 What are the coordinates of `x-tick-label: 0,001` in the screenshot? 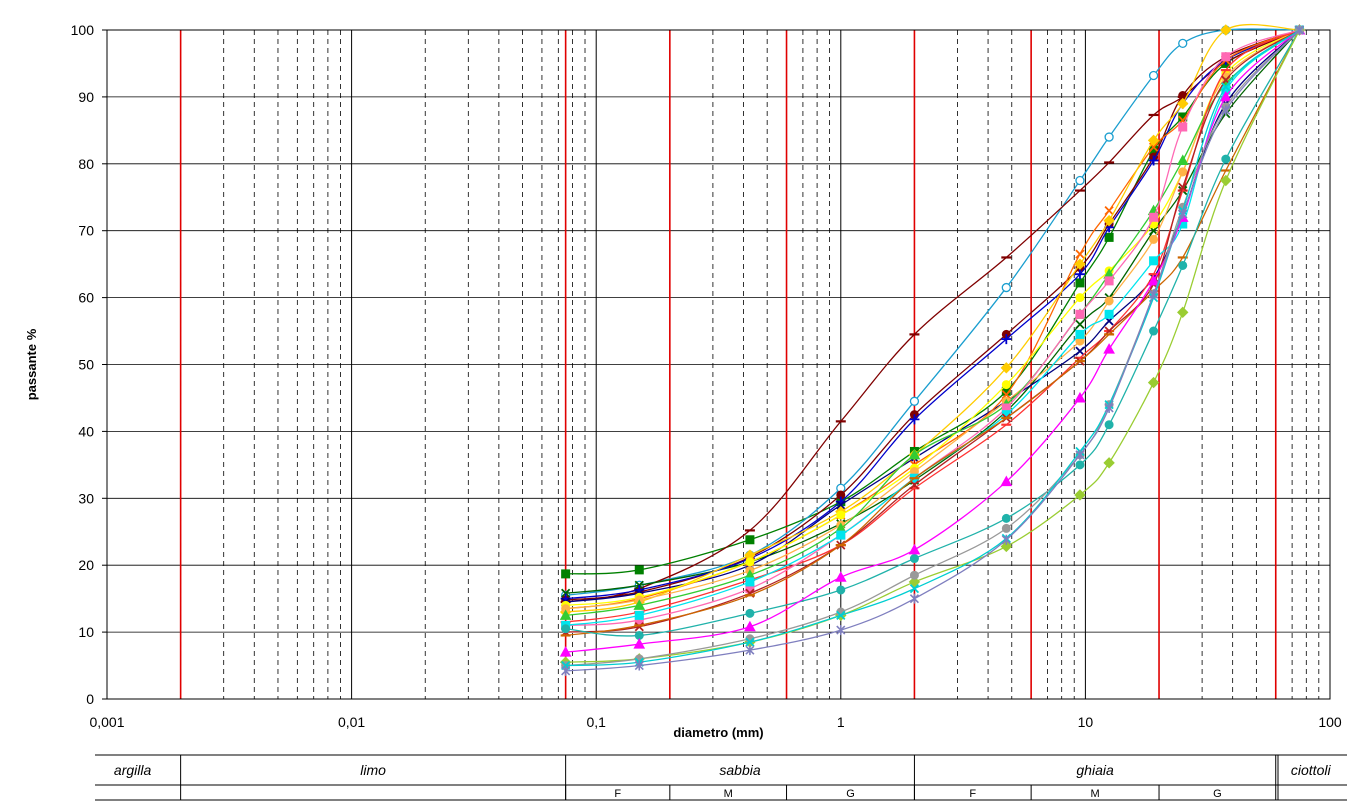 It's located at (106, 722).